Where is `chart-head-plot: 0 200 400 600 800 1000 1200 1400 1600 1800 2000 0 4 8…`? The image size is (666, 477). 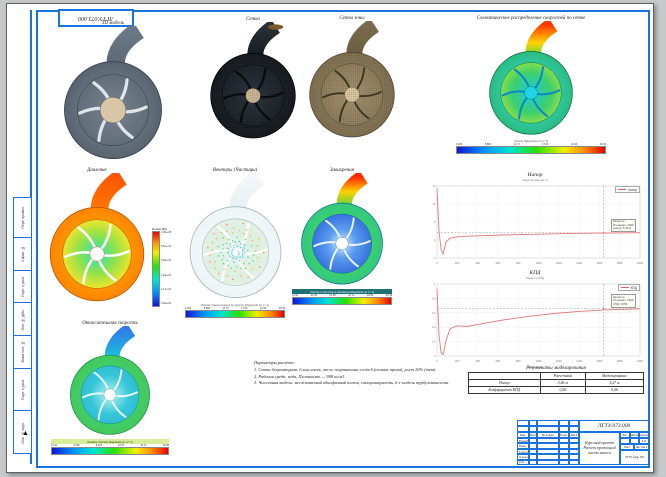 chart-head-plot: 0 200 400 600 800 1000 1200 1400 1600 1800 2000 0 4 8… is located at coordinates (535, 225).